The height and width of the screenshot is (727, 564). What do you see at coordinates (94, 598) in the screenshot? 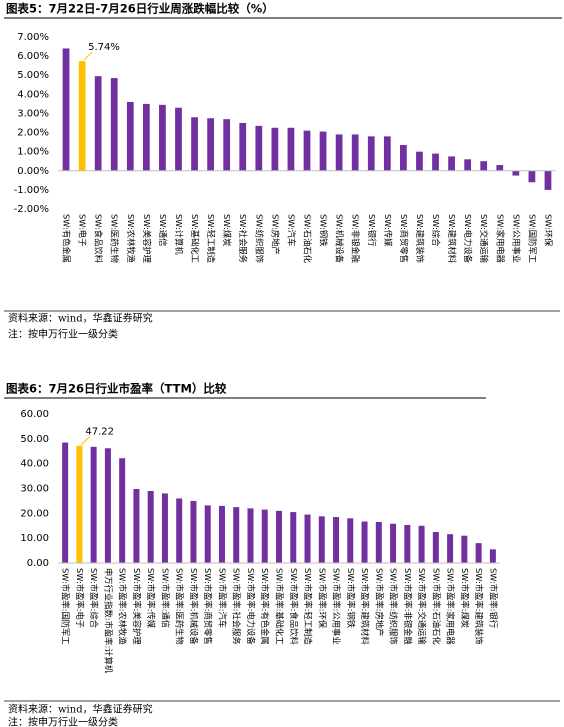
I see `x-tick-label: SW:市盈率:综合` at bounding box center [94, 598].